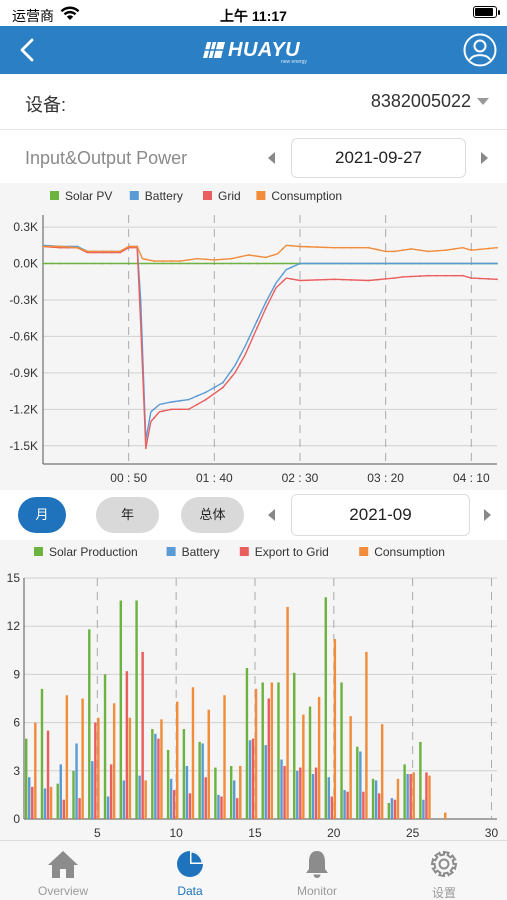 The width and height of the screenshot is (507, 900). I want to click on month-date-picker: 2021-09, so click(380, 515).